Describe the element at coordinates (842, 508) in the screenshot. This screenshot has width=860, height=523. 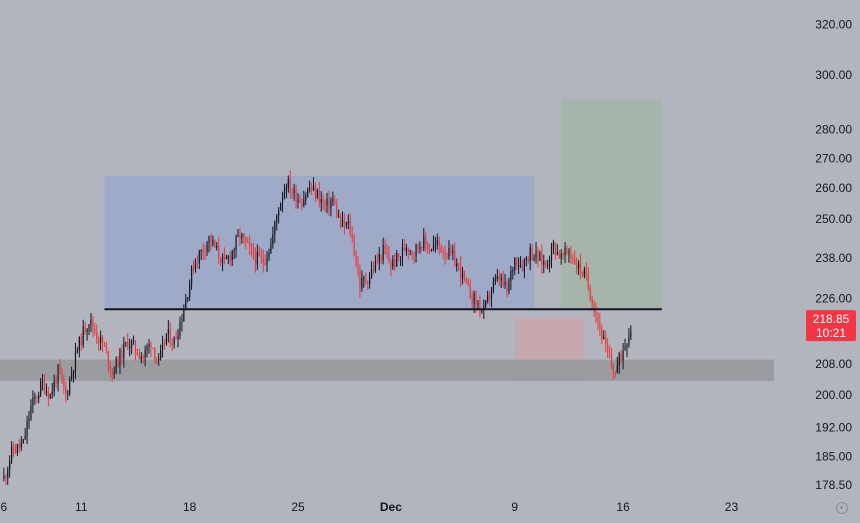
I see `settings-gear-icon` at that location.